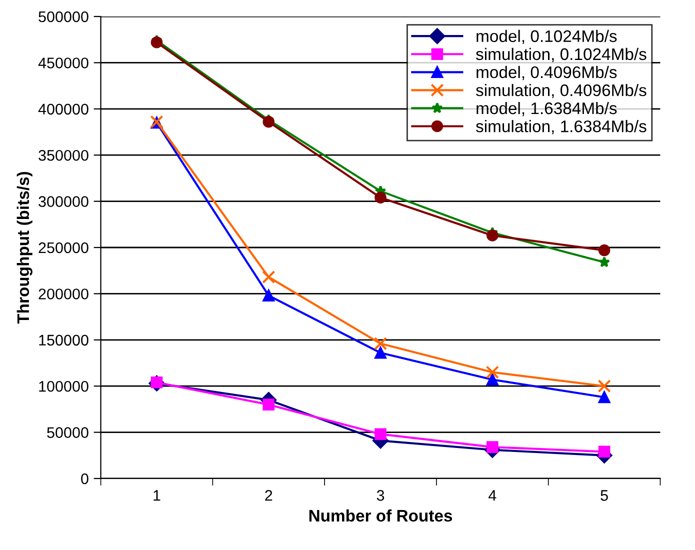 Image resolution: width=695 pixels, height=550 pixels. Describe the element at coordinates (546, 73) in the screenshot. I see `legend-label: model, 0.4096Mb/s` at that location.